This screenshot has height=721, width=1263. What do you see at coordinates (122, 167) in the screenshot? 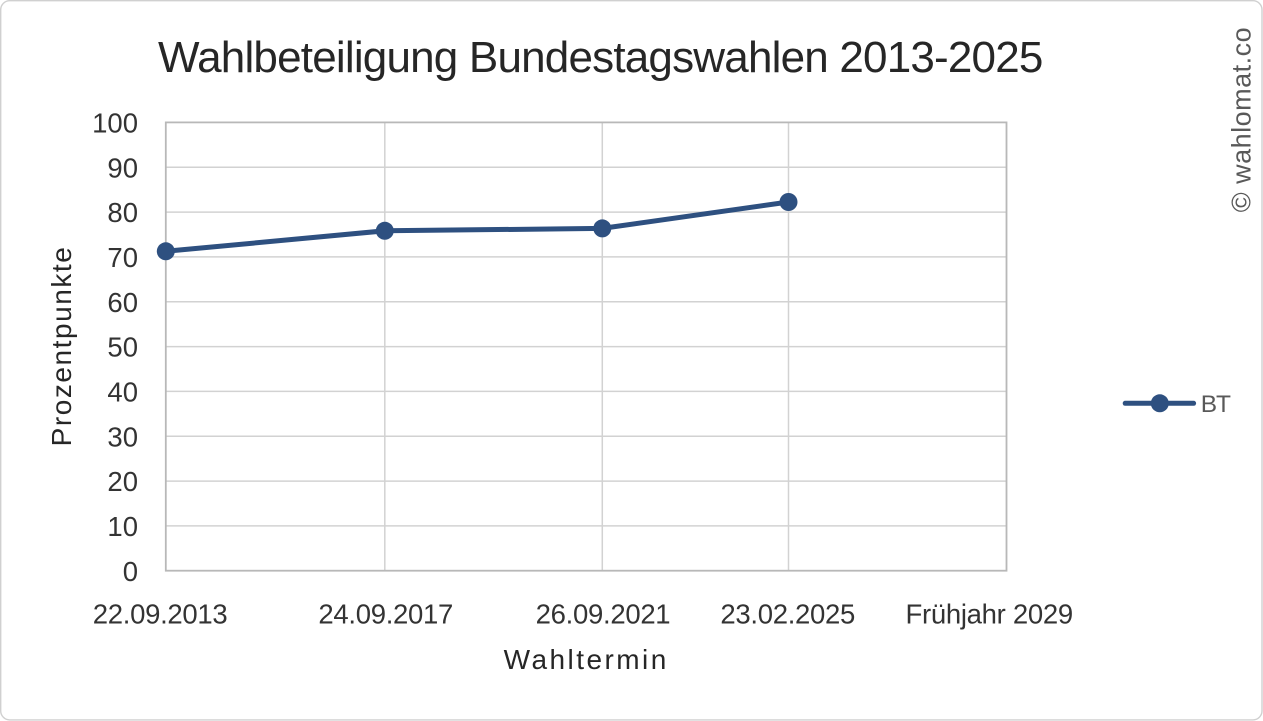
I see `svg-text: 90` at bounding box center [122, 167].